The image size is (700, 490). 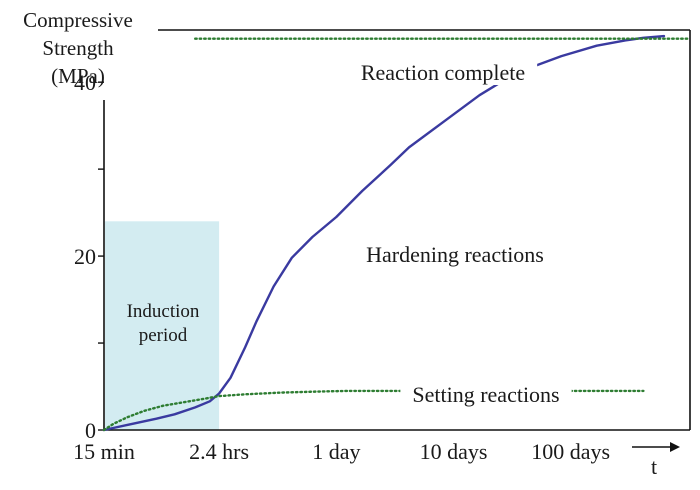 I want to click on y-tick-label: 40, so click(x=85, y=82).